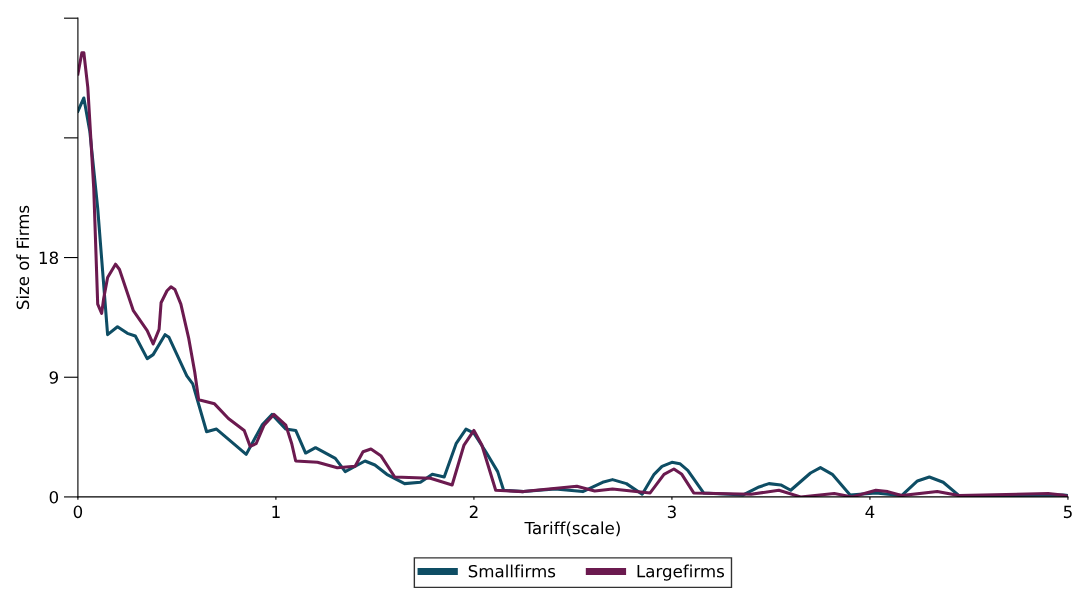 This screenshot has width=1082, height=606. I want to click on x-tick-label: 3, so click(671, 512).